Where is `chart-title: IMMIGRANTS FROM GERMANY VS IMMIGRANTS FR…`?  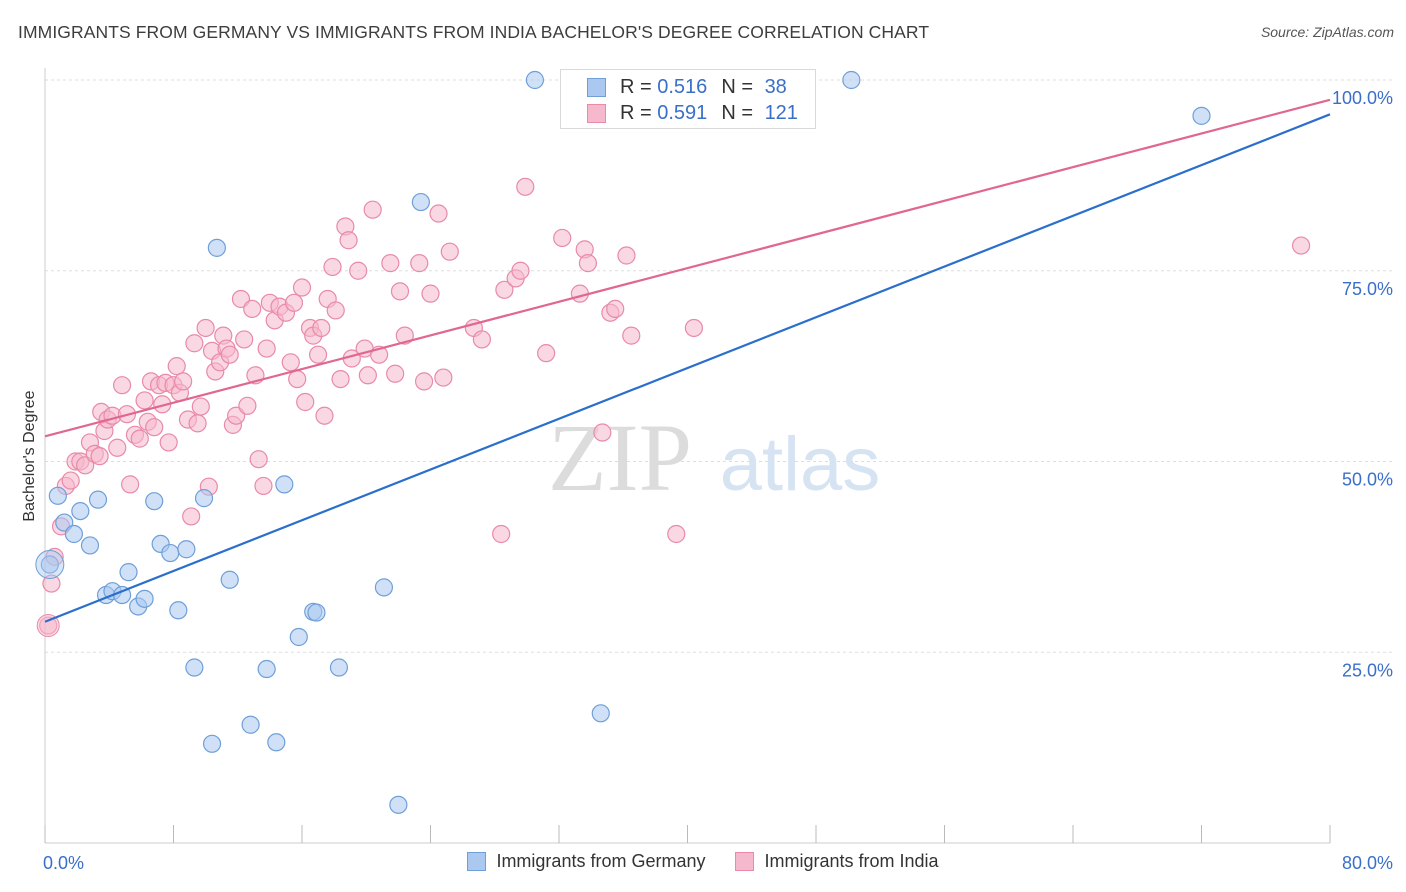 chart-title: IMMIGRANTS FROM GERMANY VS IMMIGRANTS FR… is located at coordinates (474, 32).